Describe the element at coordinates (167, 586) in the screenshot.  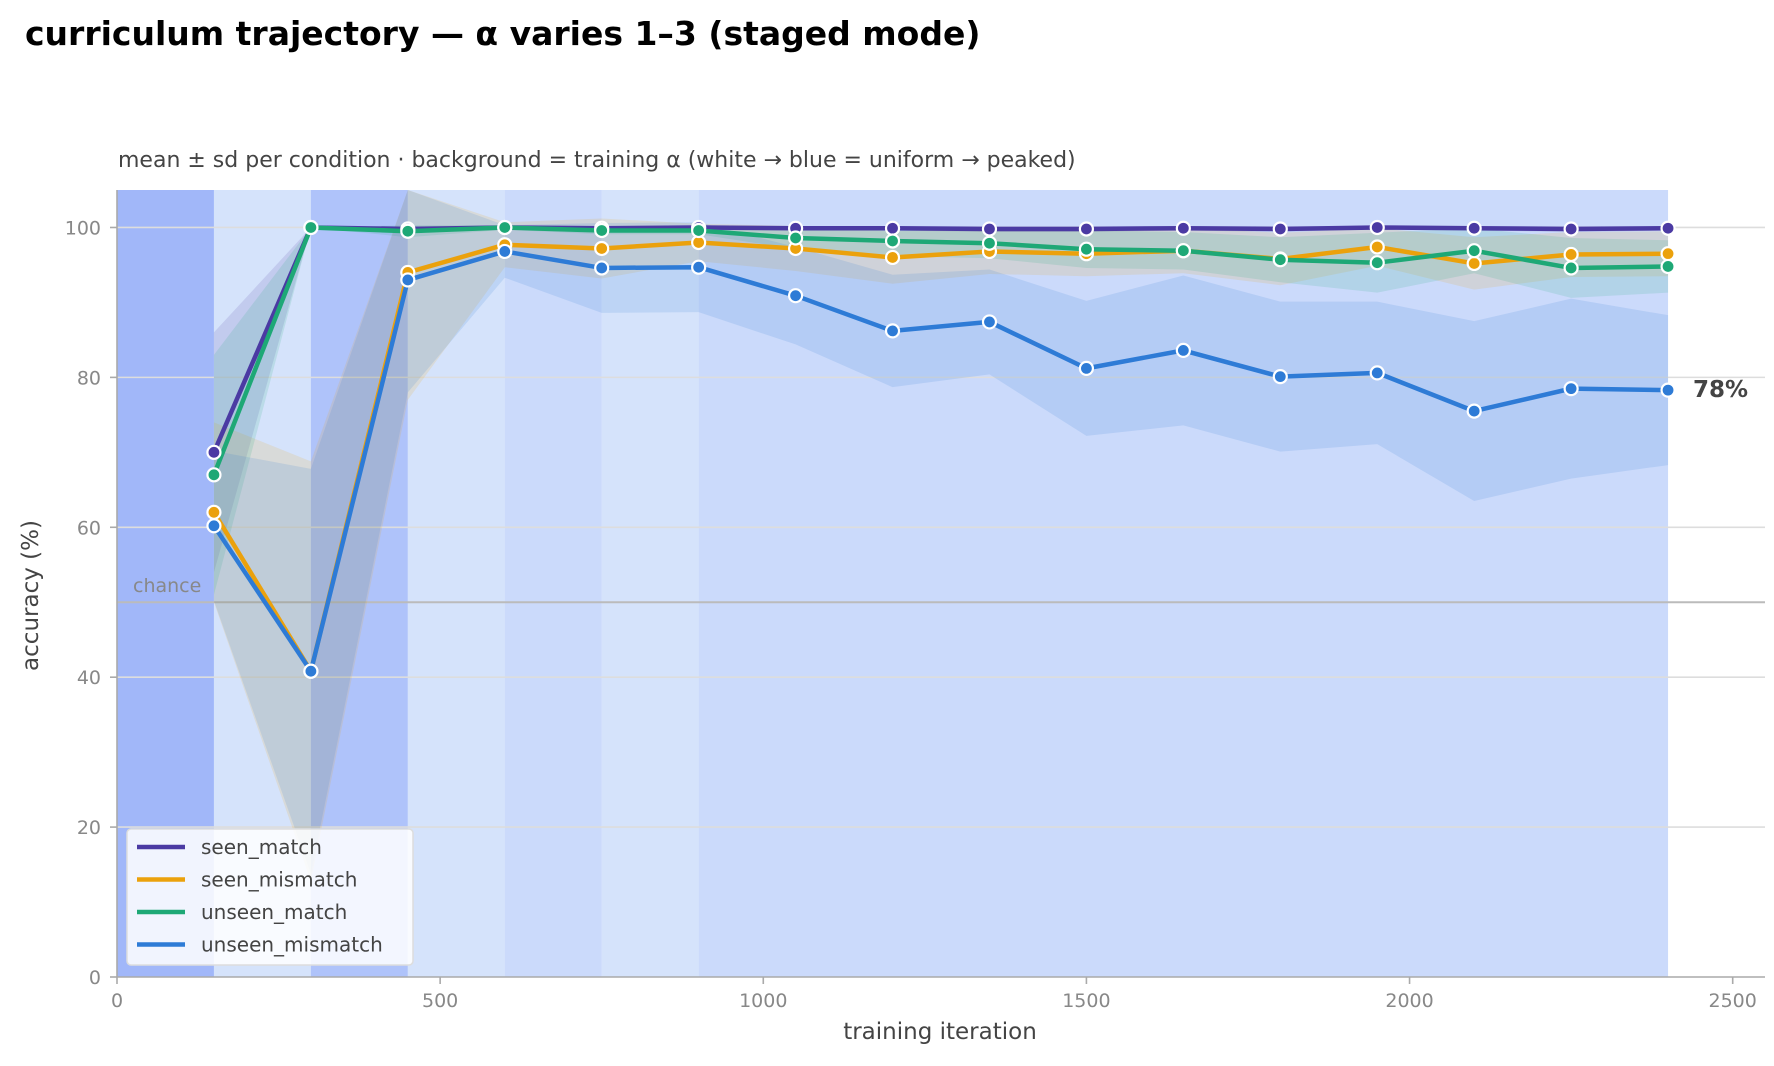
I see `chance-label: chance` at that location.